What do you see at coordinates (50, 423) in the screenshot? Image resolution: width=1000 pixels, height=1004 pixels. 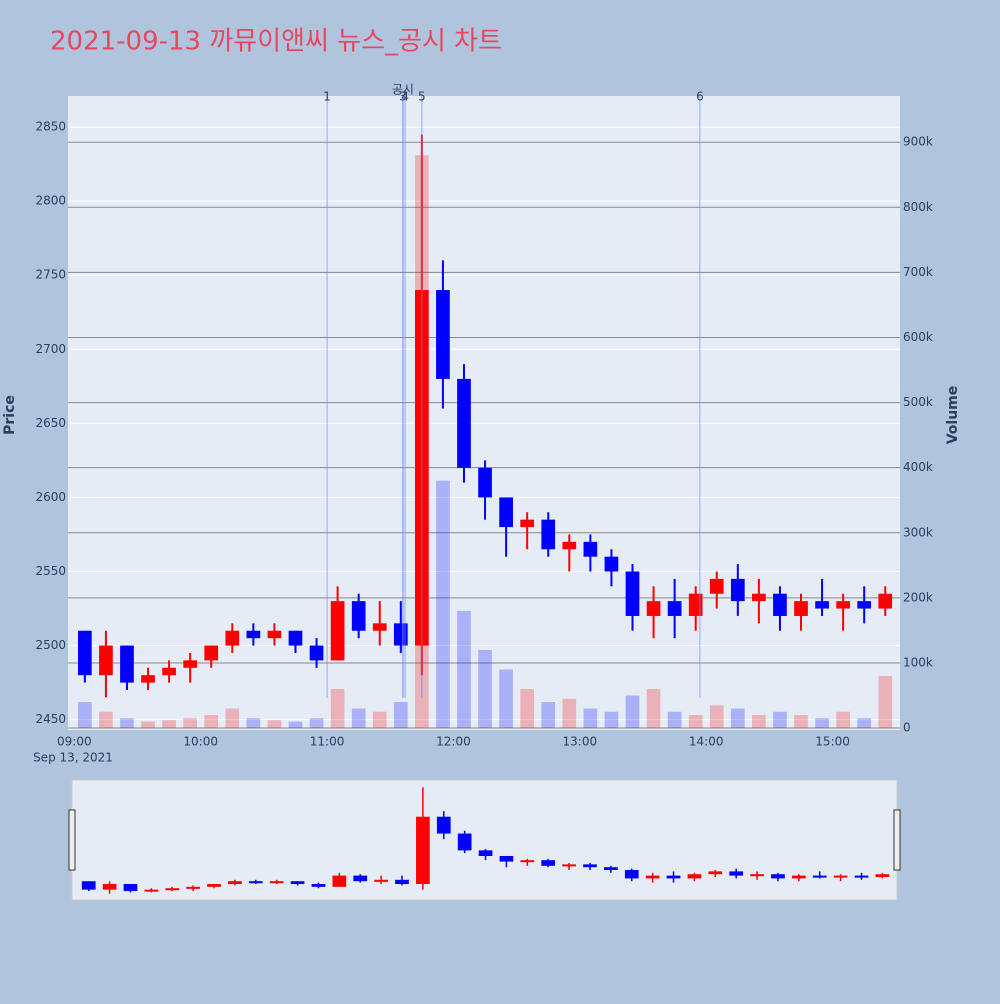 I see `y-tick-label: 2650` at bounding box center [50, 423].